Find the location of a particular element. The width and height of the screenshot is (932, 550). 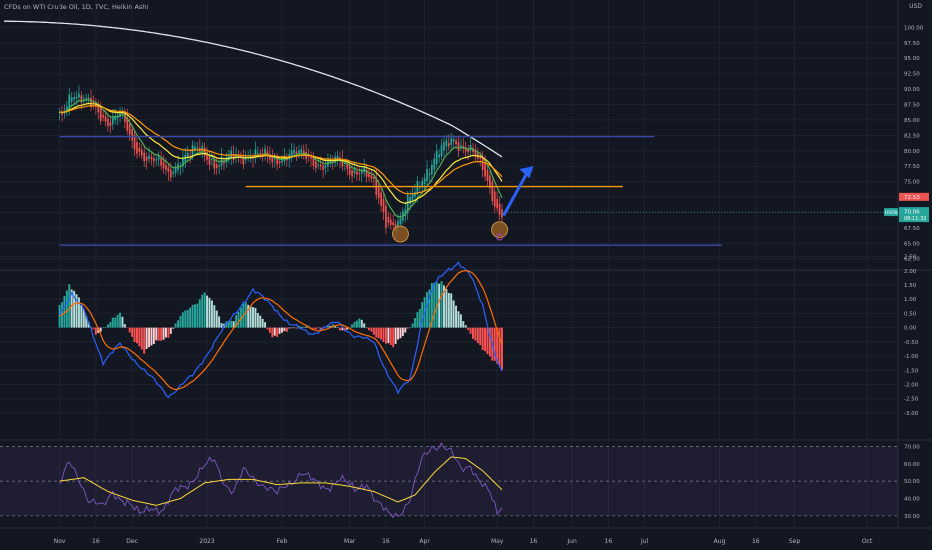

price-tick-label: 92.50 is located at coordinates (912, 75).